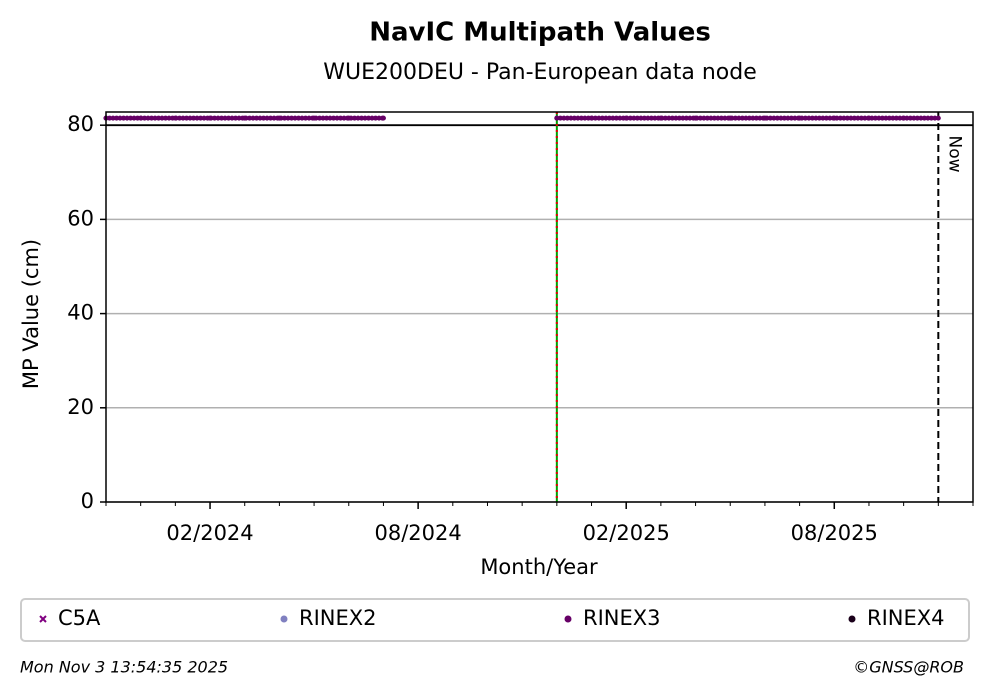  I want to click on y-tick-label: 60, so click(80, 218).